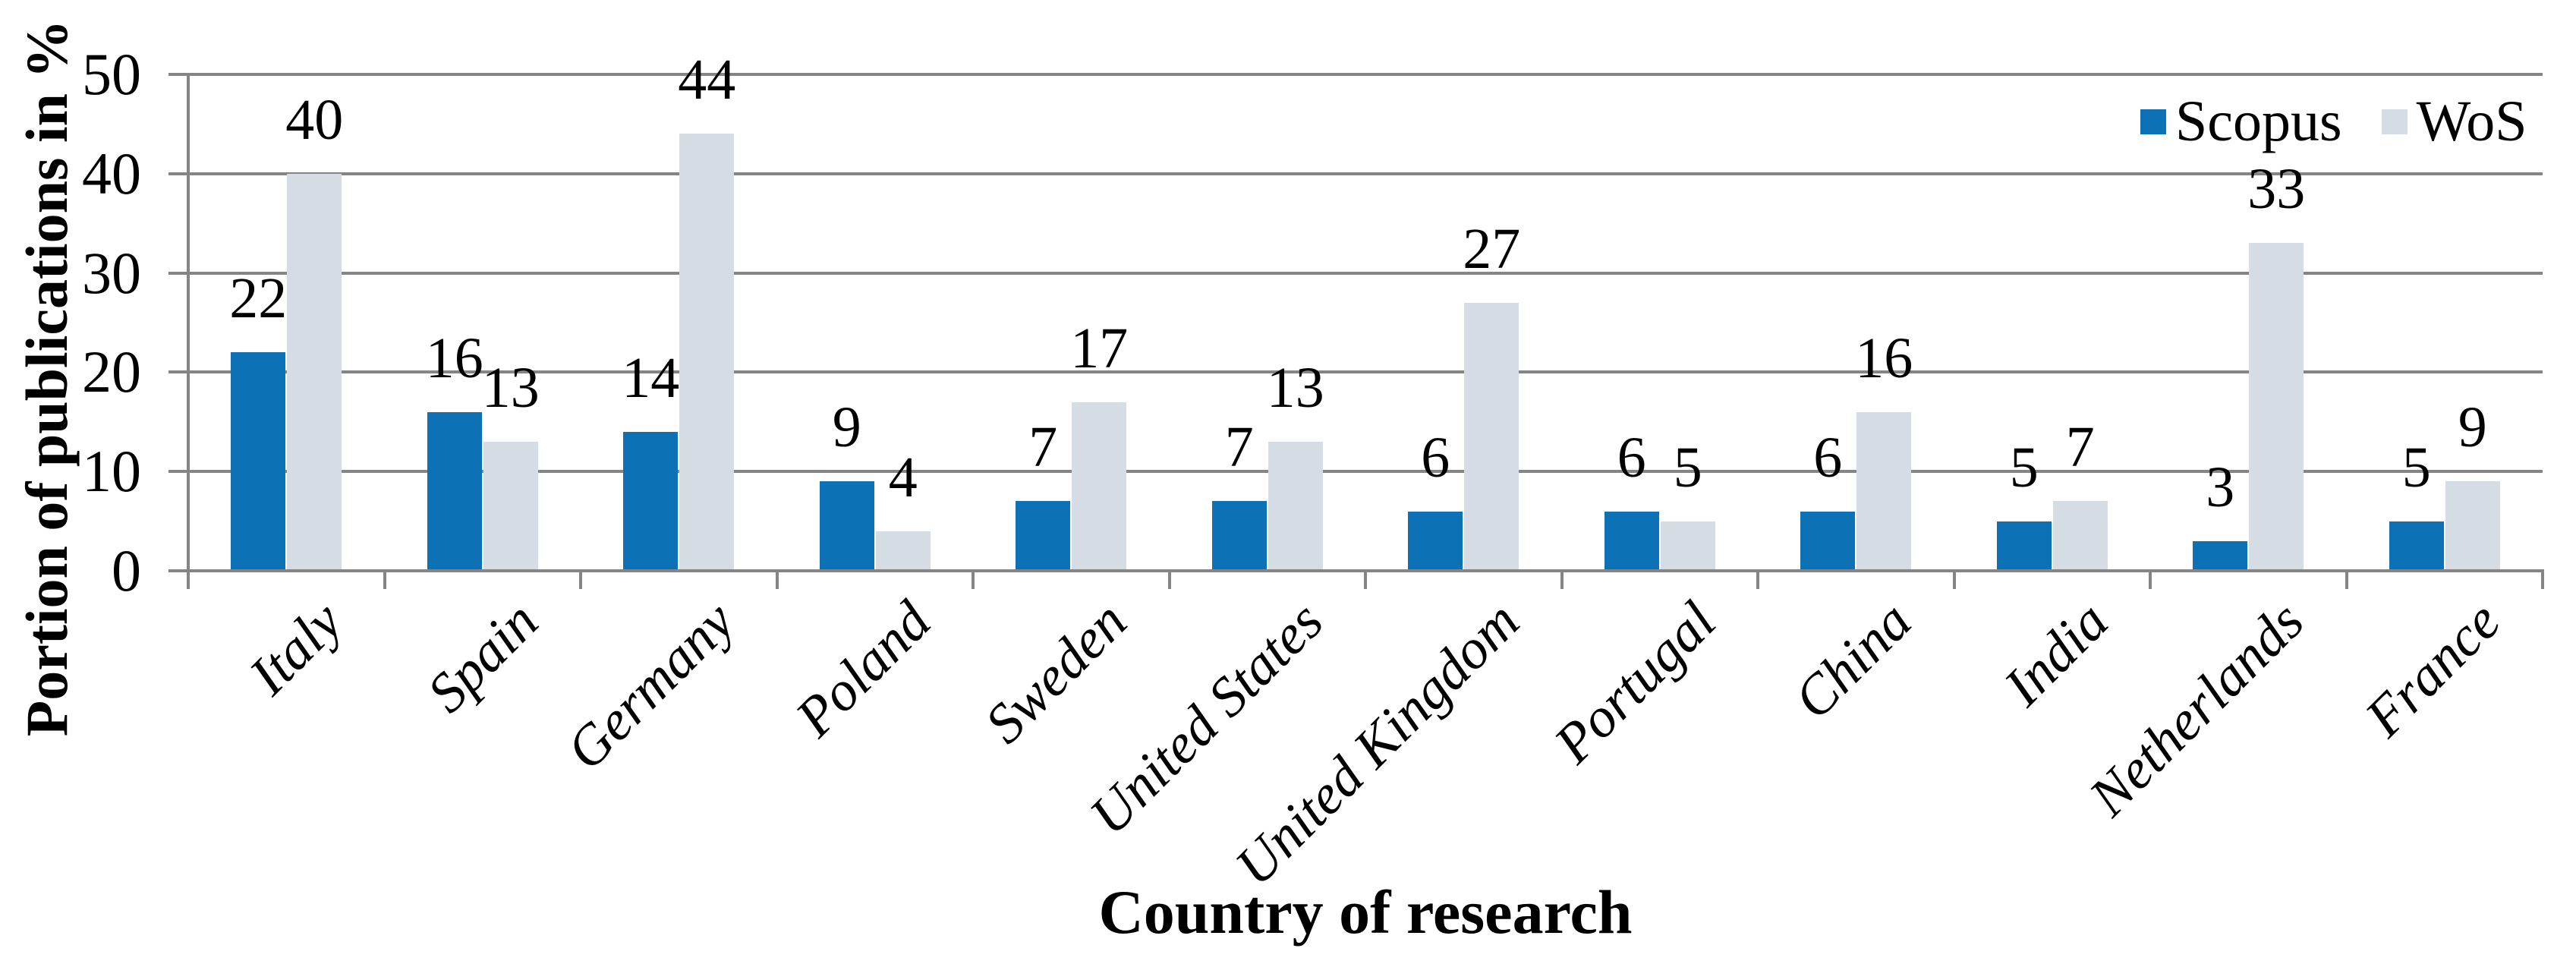  Describe the element at coordinates (707, 352) in the screenshot. I see `bar-wos-germany` at that location.